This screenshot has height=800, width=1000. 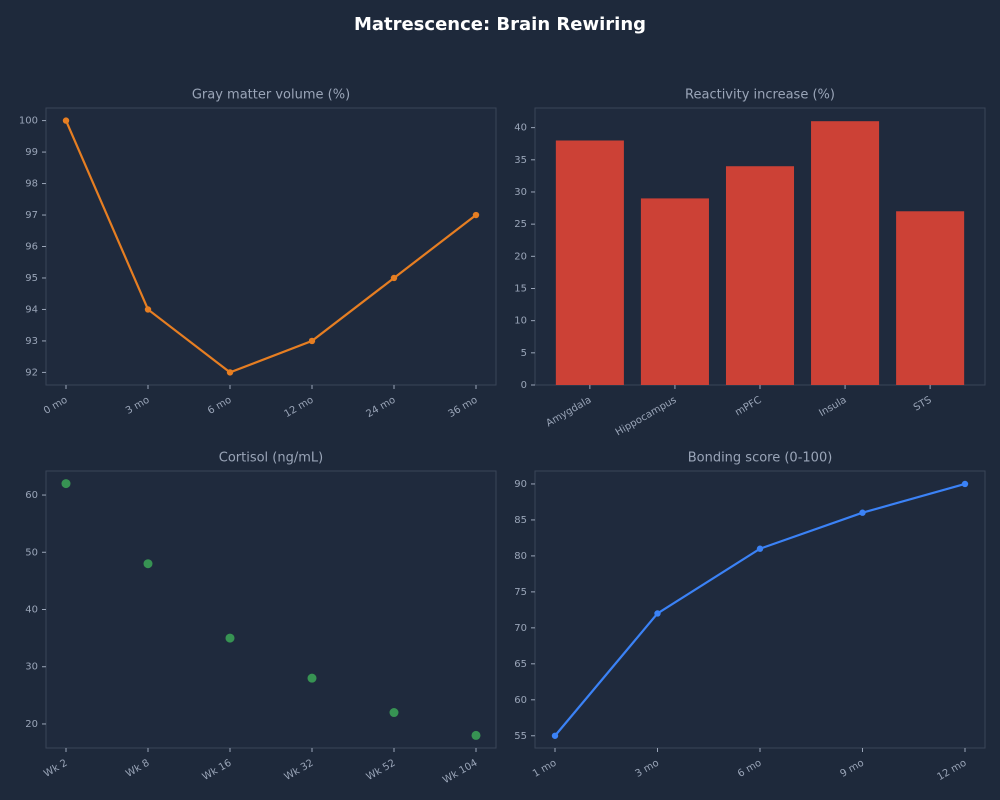 What do you see at coordinates (271, 458) in the screenshot?
I see `subplot-title: Cortisol (ng/mL)` at bounding box center [271, 458].